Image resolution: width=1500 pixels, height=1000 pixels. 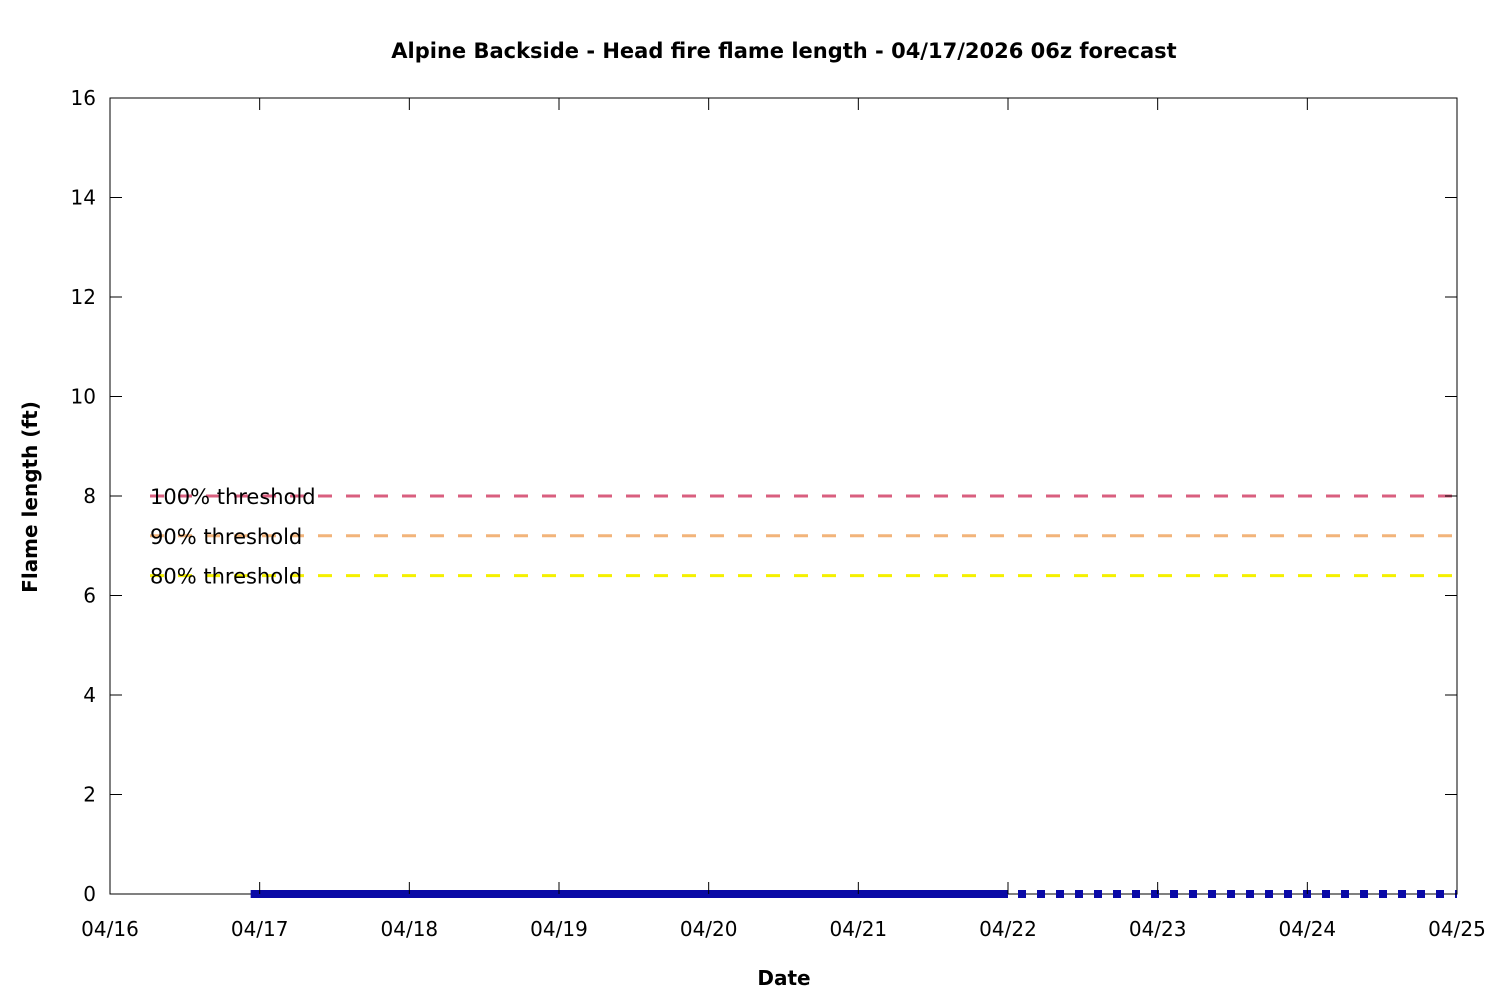 What do you see at coordinates (859, 929) in the screenshot?
I see `x-tick-label: 04/21` at bounding box center [859, 929].